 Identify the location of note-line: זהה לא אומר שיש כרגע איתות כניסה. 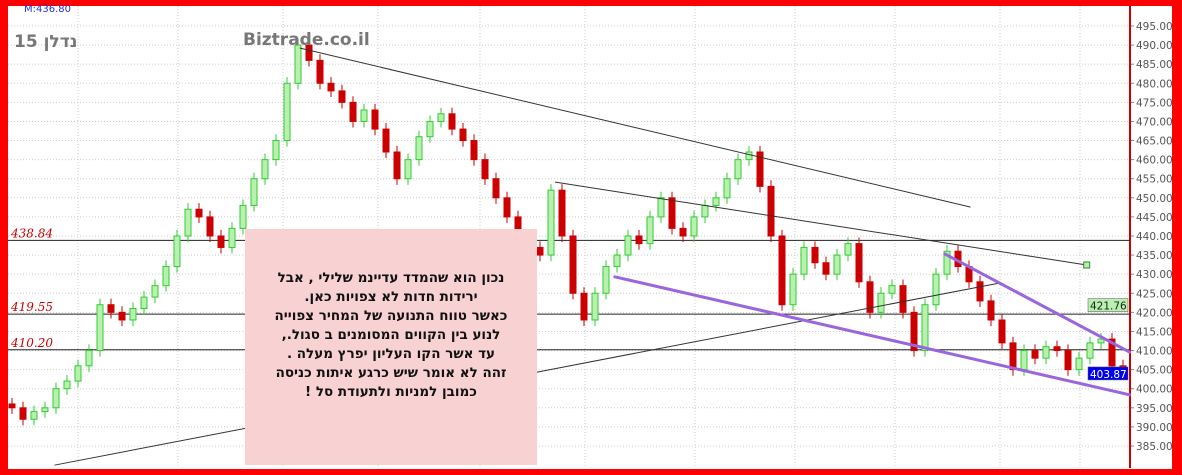
(391, 373).